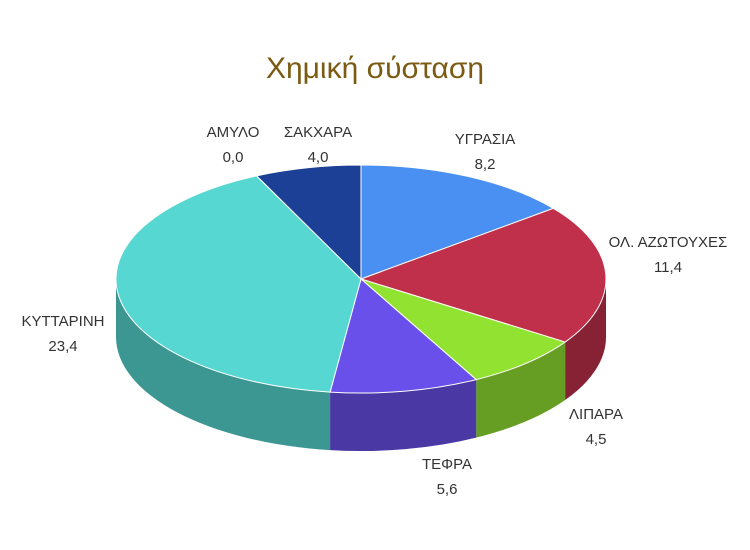 The image size is (750, 550). What do you see at coordinates (668, 267) in the screenshot?
I see `data-label-value: 11,4` at bounding box center [668, 267].